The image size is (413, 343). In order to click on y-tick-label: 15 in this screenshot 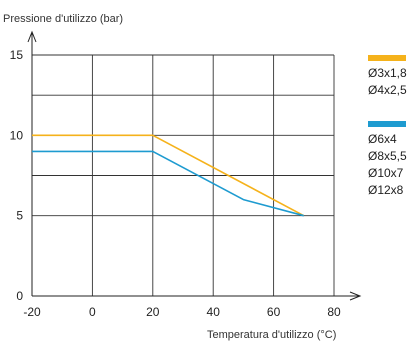, I will do `click(17, 55)`.